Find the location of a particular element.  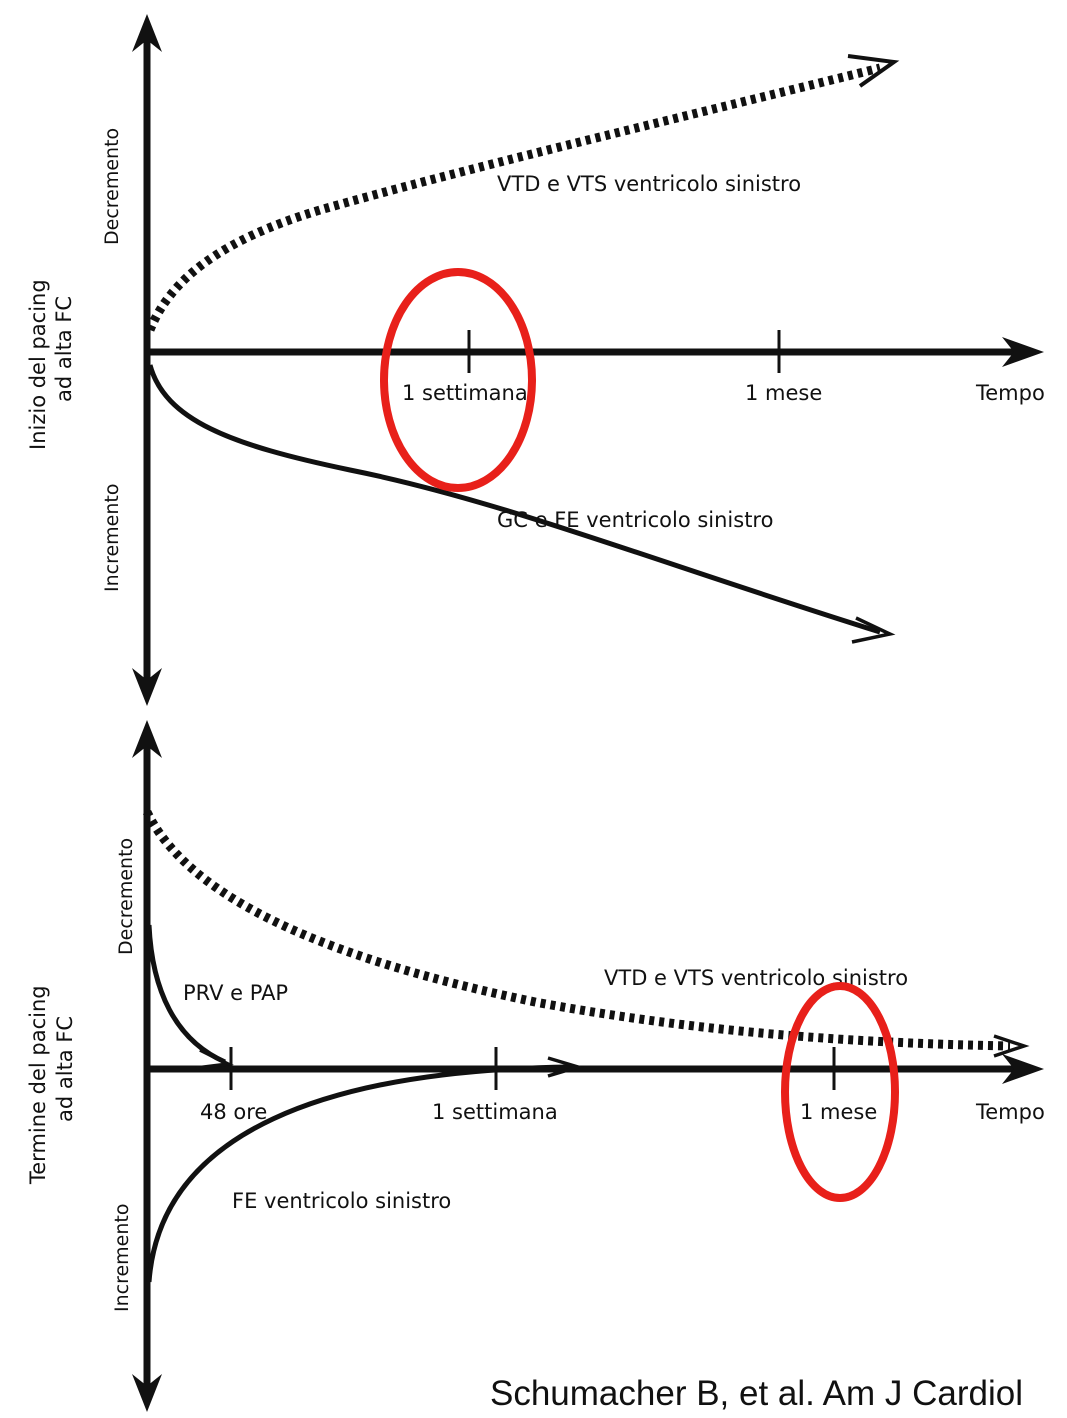

top-x-axis-label: Tempo is located at coordinates (1010, 393).